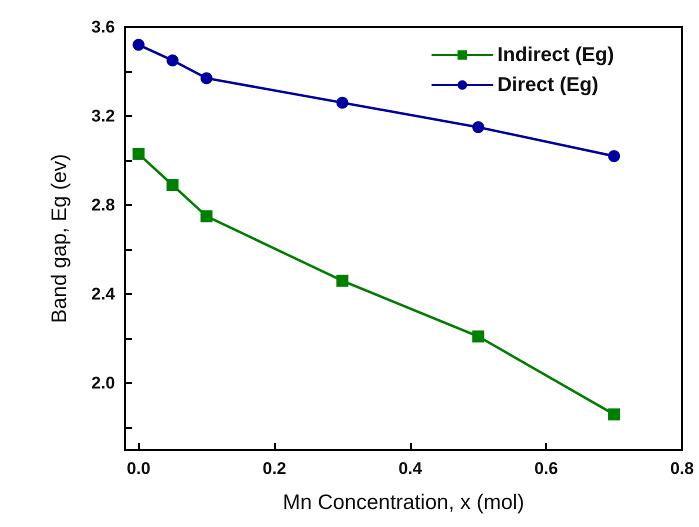 Image resolution: width=699 pixels, height=527 pixels. I want to click on y-axis-title: Band gap, Eg (ev), so click(59, 239).